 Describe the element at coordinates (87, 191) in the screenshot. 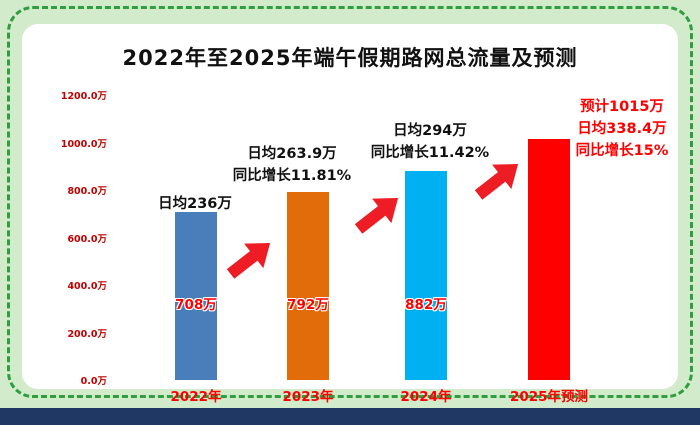

I see `y-axis-tick: 800.0万` at that location.